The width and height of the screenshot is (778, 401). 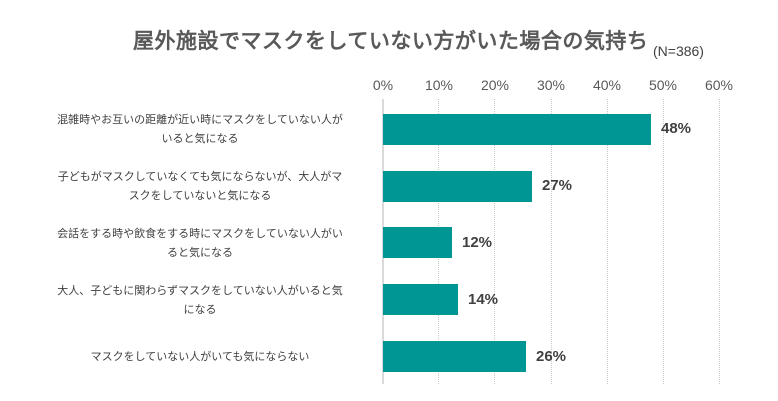 What do you see at coordinates (200, 129) in the screenshot?
I see `category-label: 混雑時やお互いの距離が近い時にマスクをしていない人が いると気になる` at bounding box center [200, 129].